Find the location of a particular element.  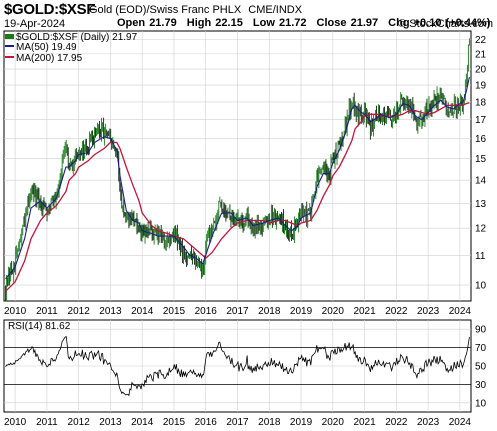

description-text: Gold (EOD)/Swiss Franc PHLX is located at coordinates (165, 10).